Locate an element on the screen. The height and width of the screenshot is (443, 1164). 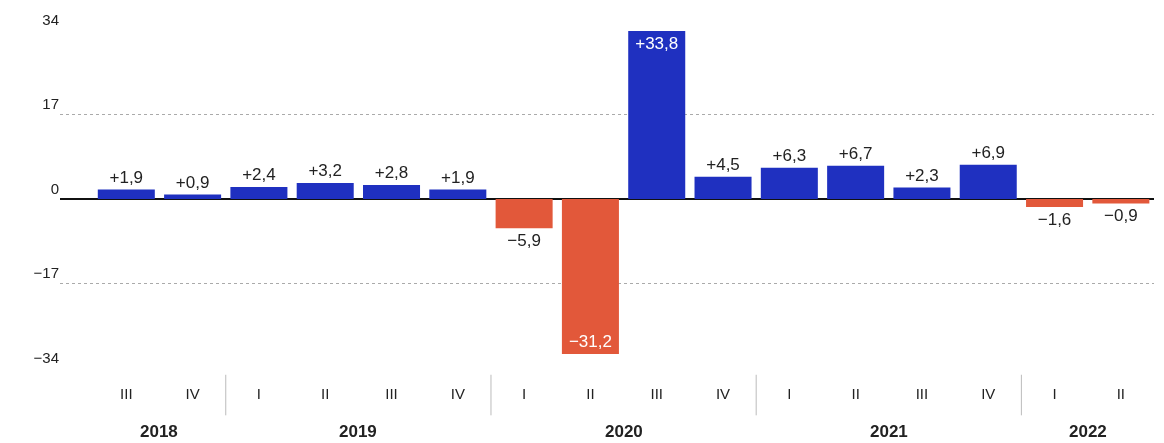
text: 2021 is located at coordinates (889, 431).